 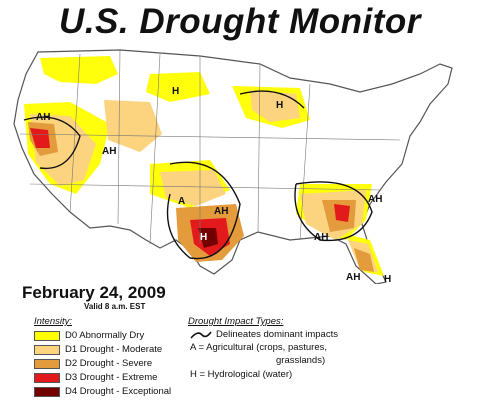 I want to click on legend-swatch-d2, so click(x=47, y=363).